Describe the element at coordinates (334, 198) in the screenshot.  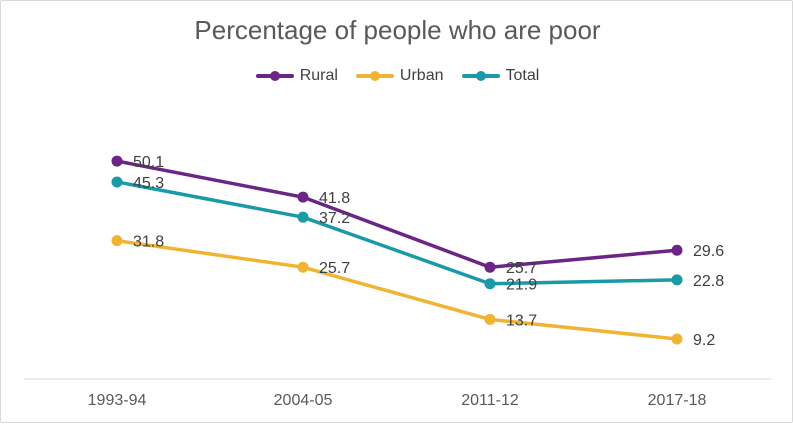
I see `data-label-rural: 41.8` at that location.